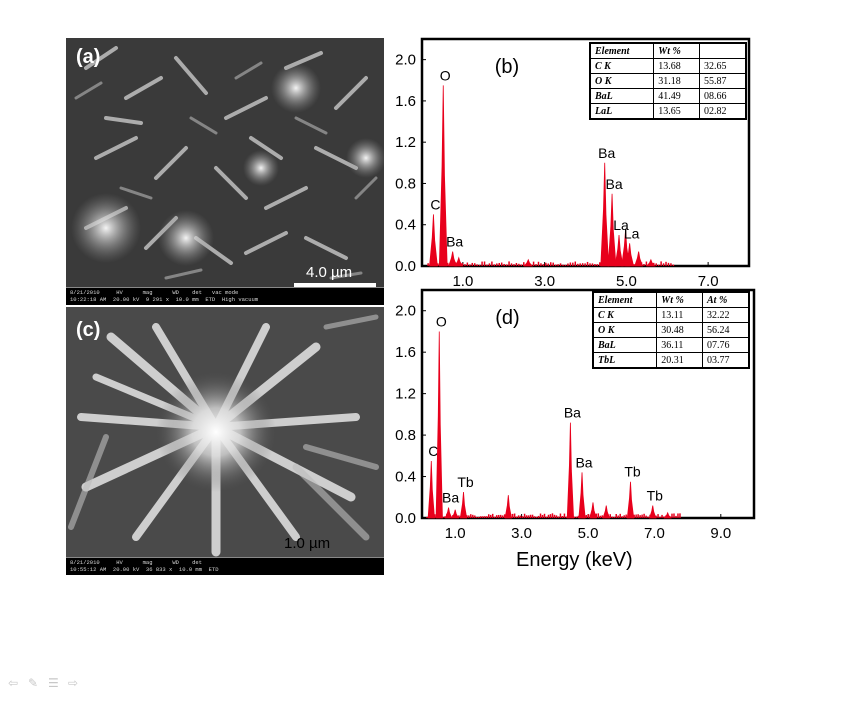 The height and width of the screenshot is (703, 855). What do you see at coordinates (154, 292) in the screenshot?
I see `sem-info-line1-a: 8/21/2010 HV mag WD det vac mode` at bounding box center [154, 292].